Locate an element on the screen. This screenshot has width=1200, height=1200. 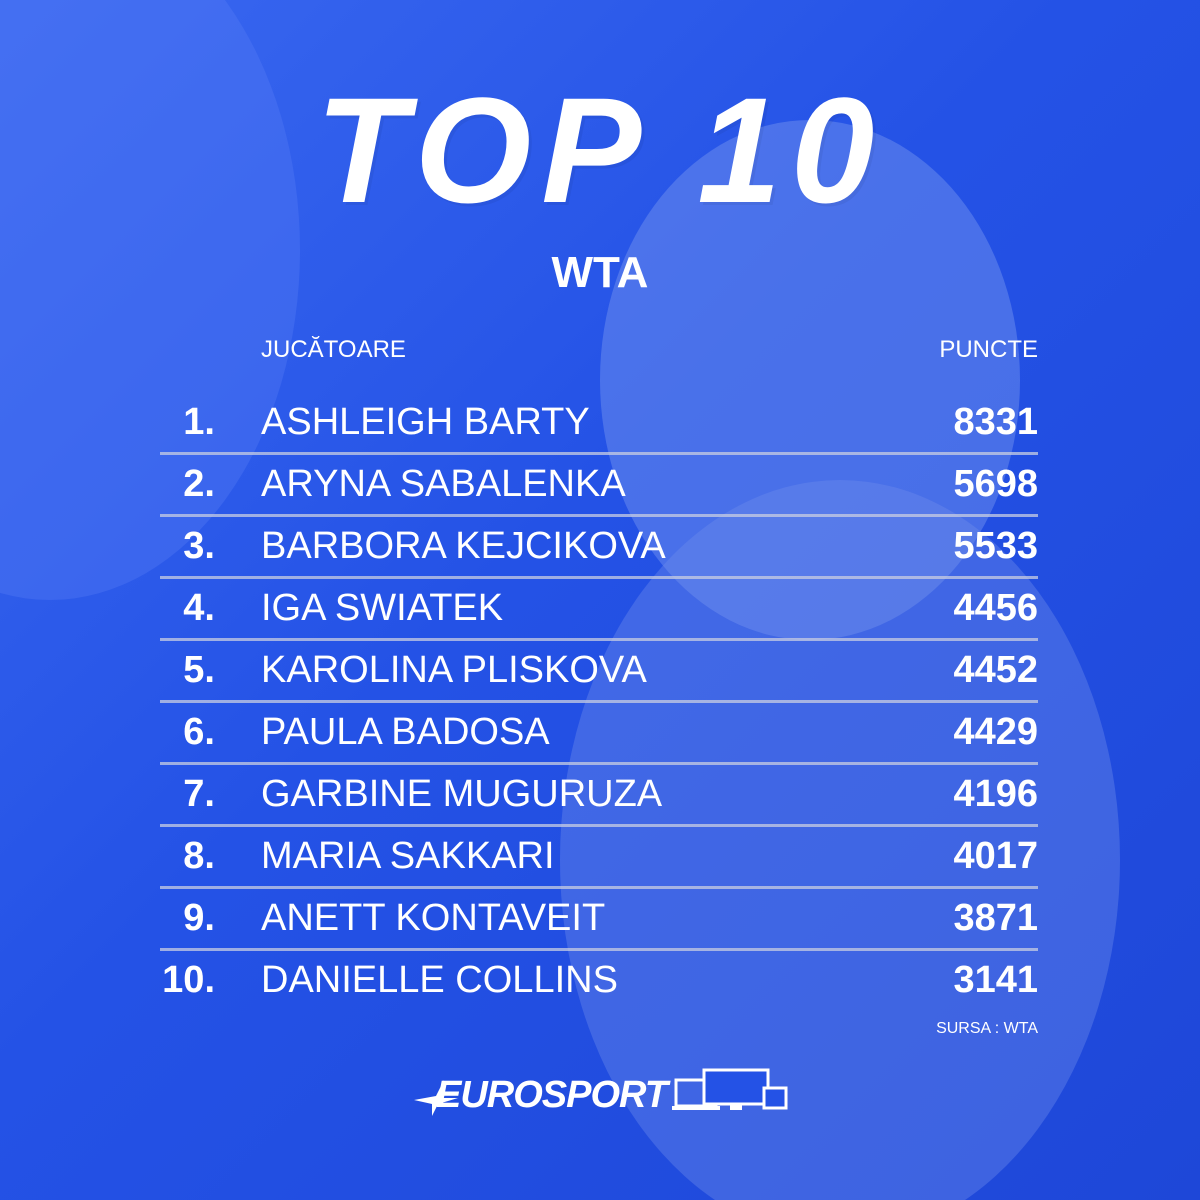
player-name: GARBINE MUGURUZA is located at coordinates (462, 794).